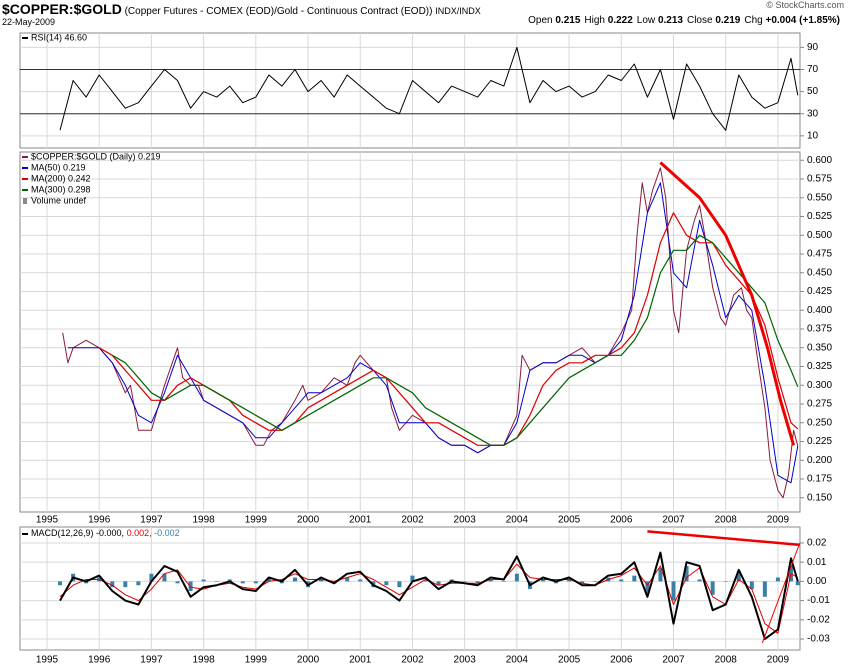  I want to click on legend: MACD(12,26,9) -0.000, 0.002, -0.002, so click(105, 533).